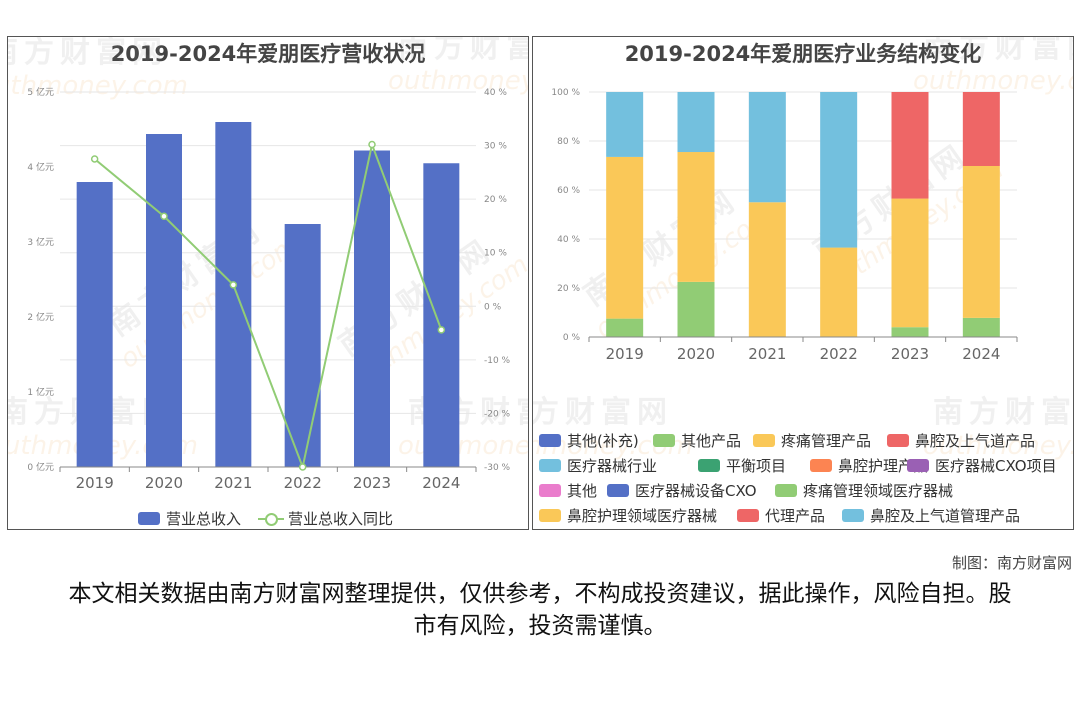 The width and height of the screenshot is (1080, 720). Describe the element at coordinates (767, 147) in the screenshot. I see `bar-segment-2021` at that location.